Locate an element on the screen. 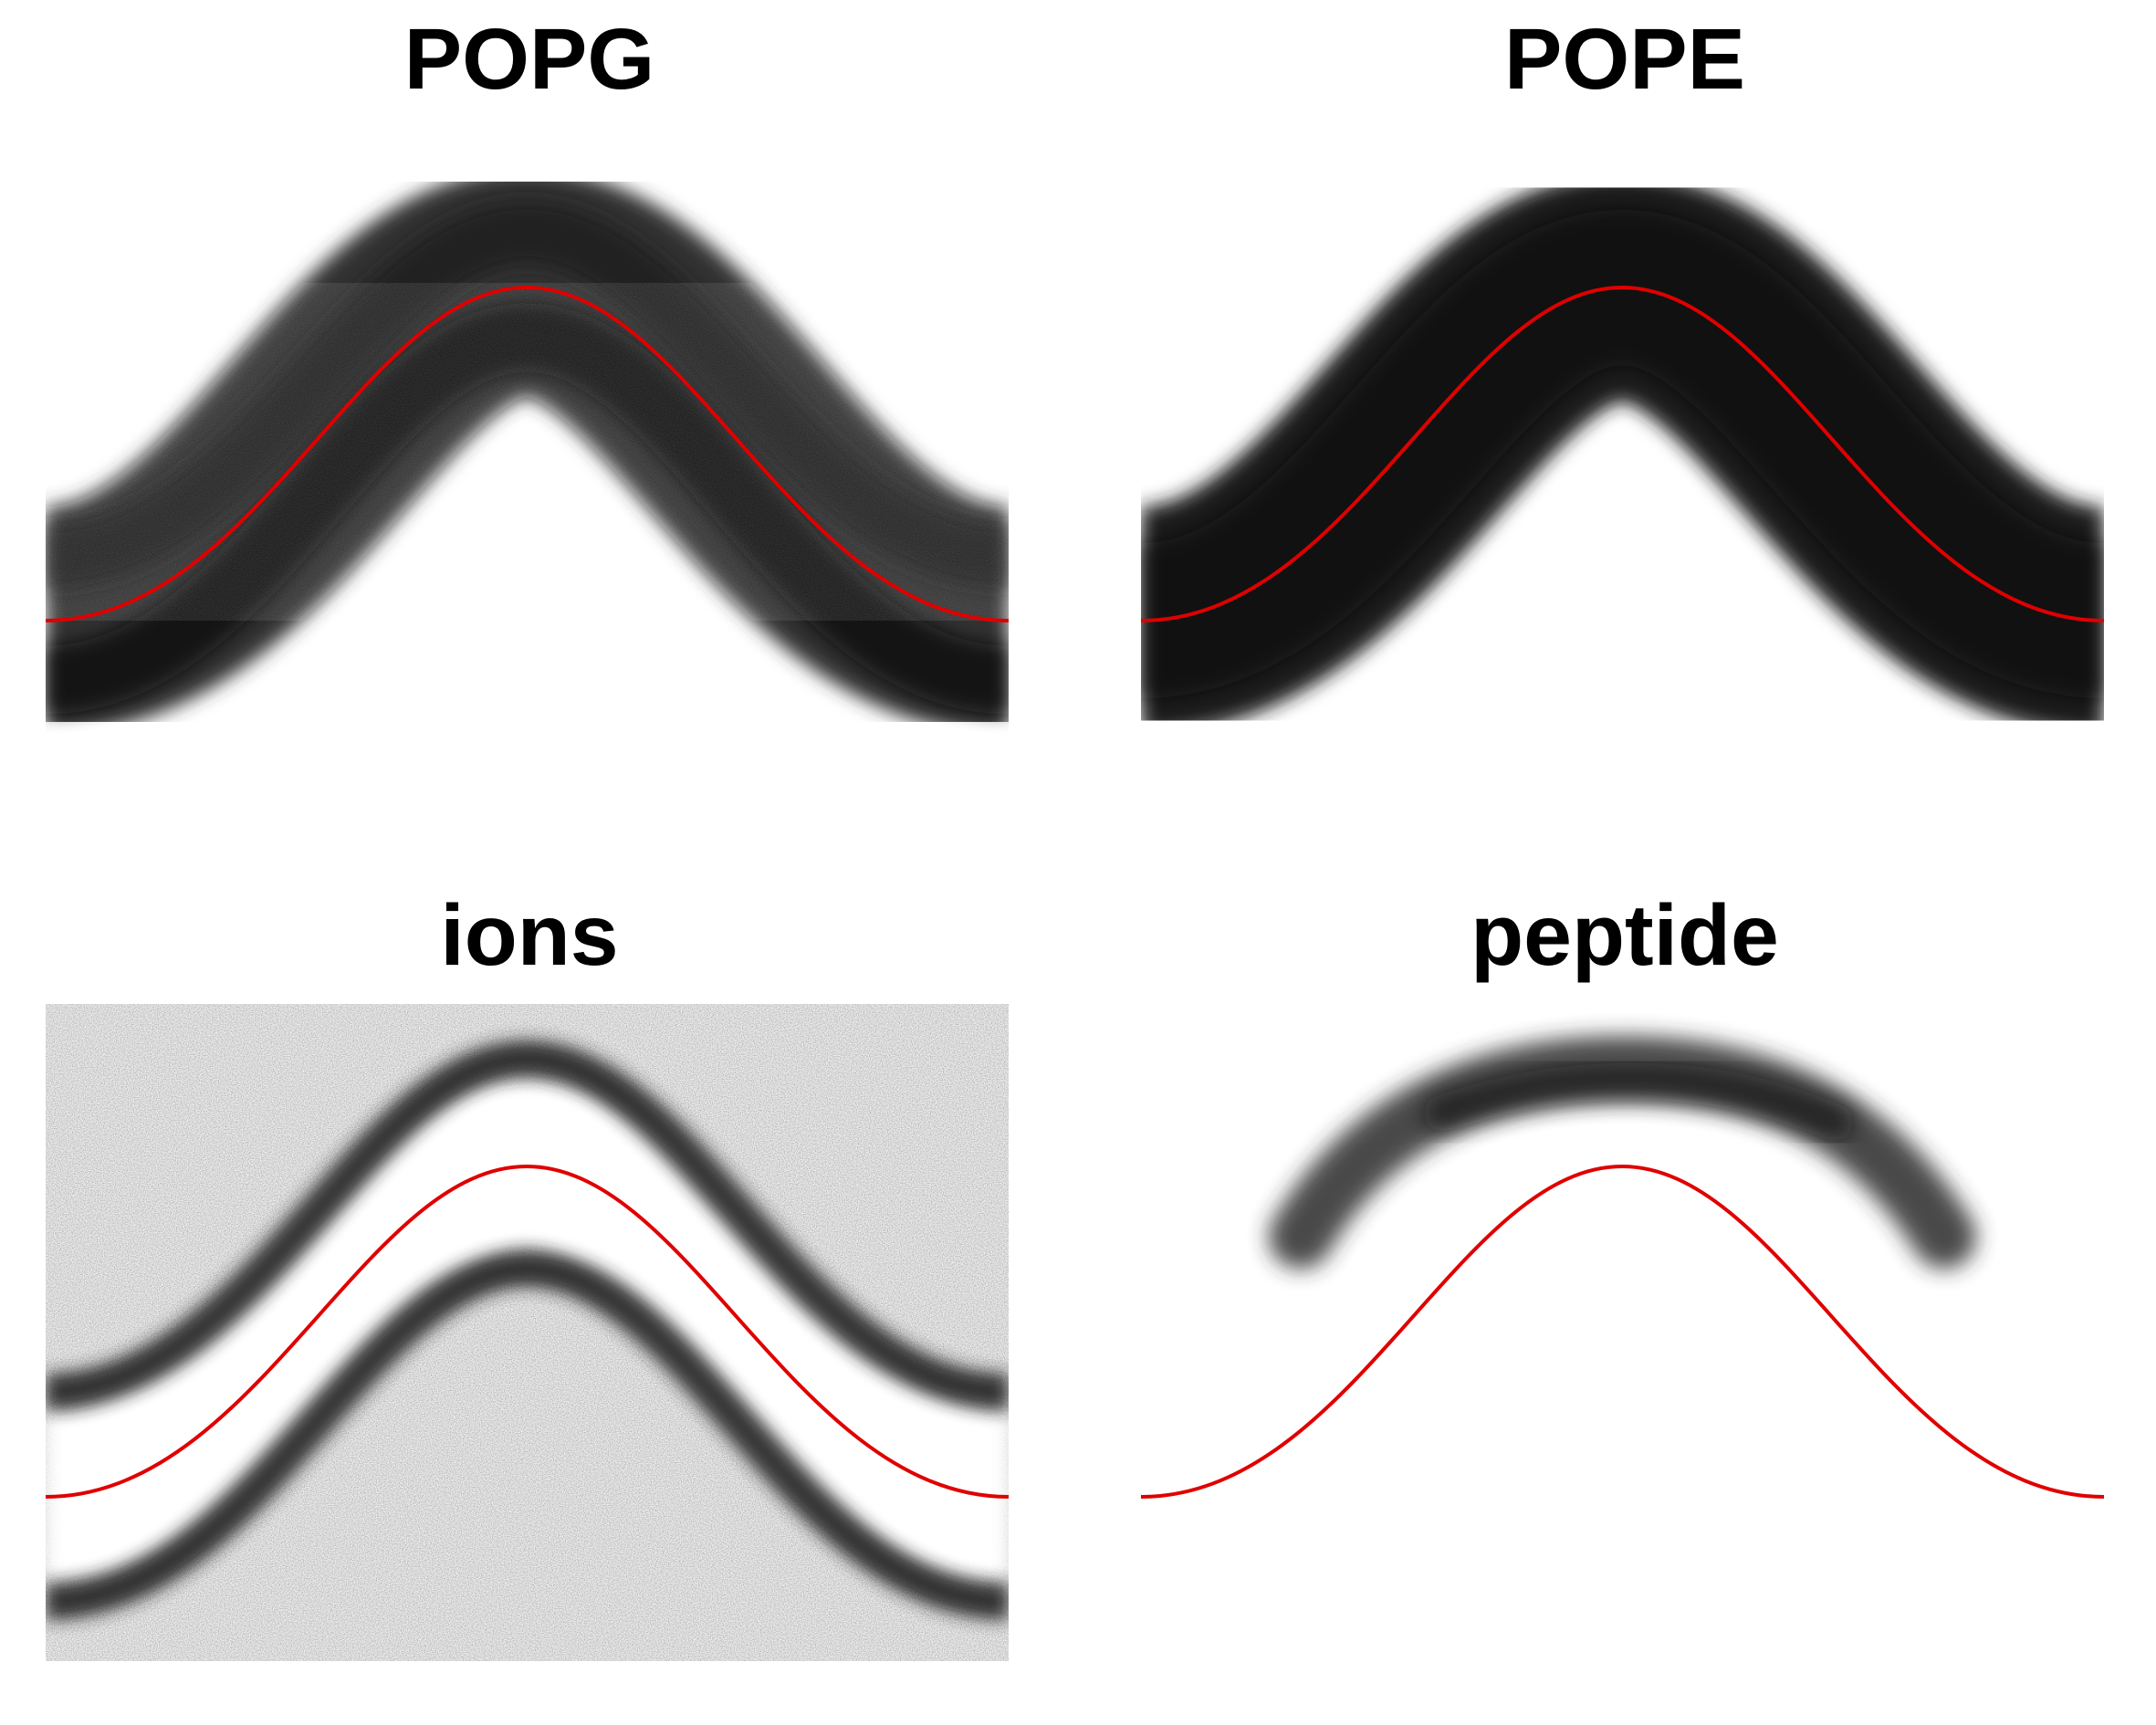  peptide-reference-curve is located at coordinates (1622, 1331).